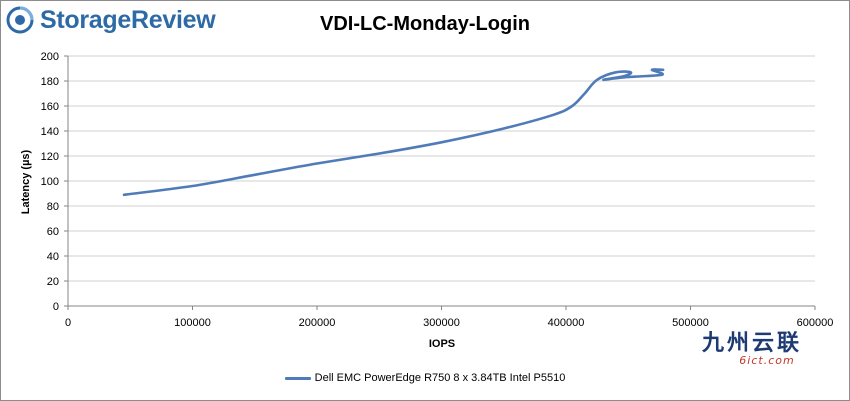 The width and height of the screenshot is (850, 401). I want to click on y-tick-labels: 0 20 40 60 80 100 120 140 160 180 200, so click(50, 182).